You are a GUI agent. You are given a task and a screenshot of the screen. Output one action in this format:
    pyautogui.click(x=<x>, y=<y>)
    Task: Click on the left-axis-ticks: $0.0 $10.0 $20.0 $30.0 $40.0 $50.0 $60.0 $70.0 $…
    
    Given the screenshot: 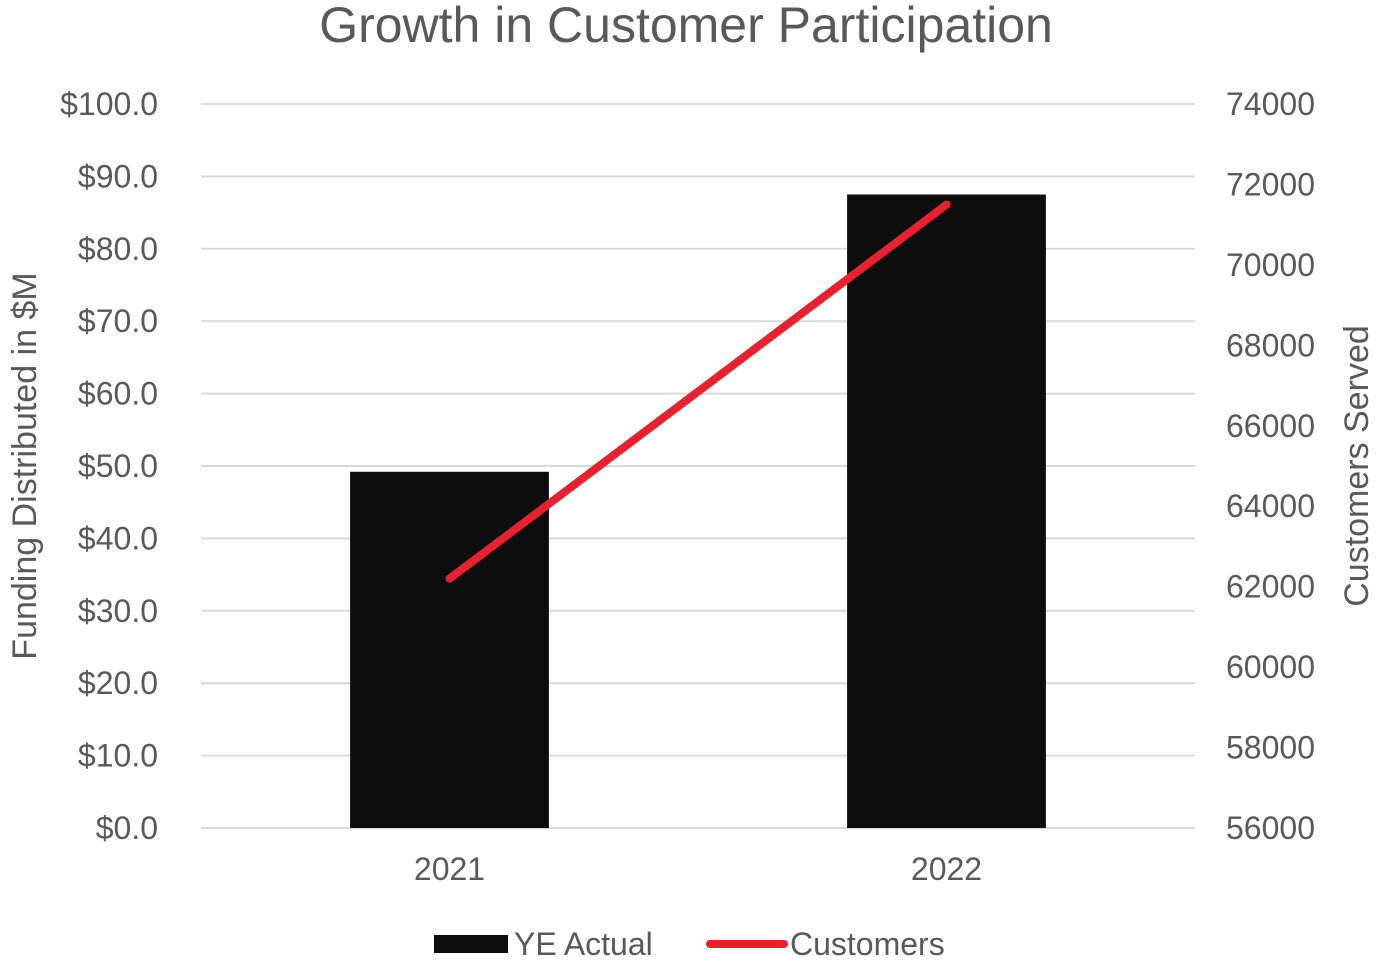 What is the action you would take?
    pyautogui.click(x=109, y=466)
    